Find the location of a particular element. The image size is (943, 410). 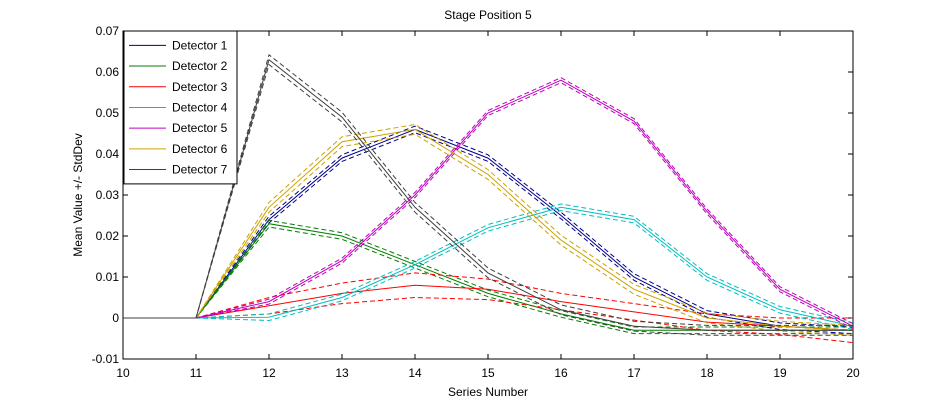

y-tick-label: -0.01 is located at coordinates (106, 359).